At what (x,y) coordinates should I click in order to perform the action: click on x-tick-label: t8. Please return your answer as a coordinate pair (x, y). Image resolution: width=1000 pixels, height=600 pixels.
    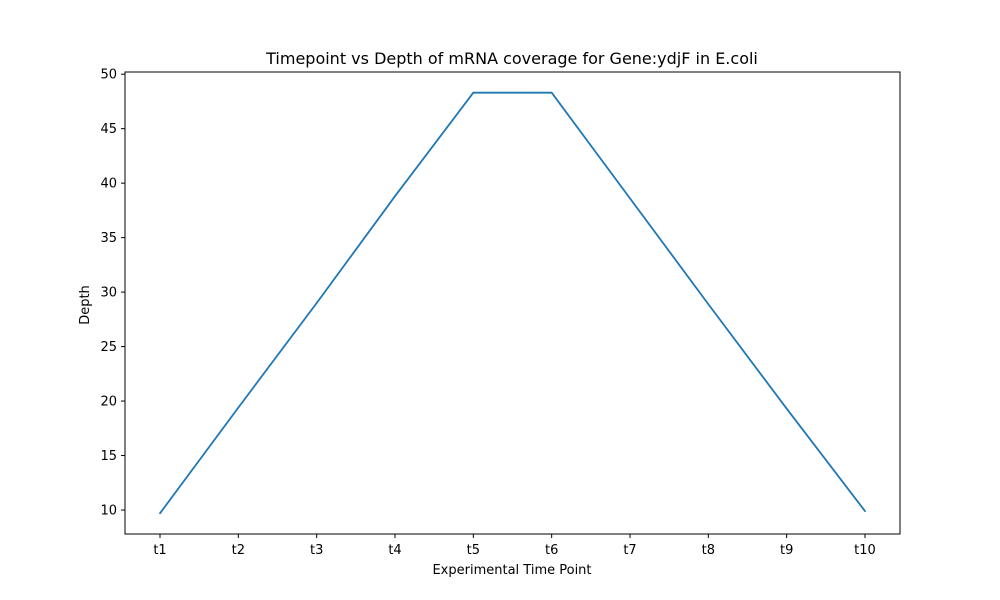
    Looking at the image, I should click on (708, 550).